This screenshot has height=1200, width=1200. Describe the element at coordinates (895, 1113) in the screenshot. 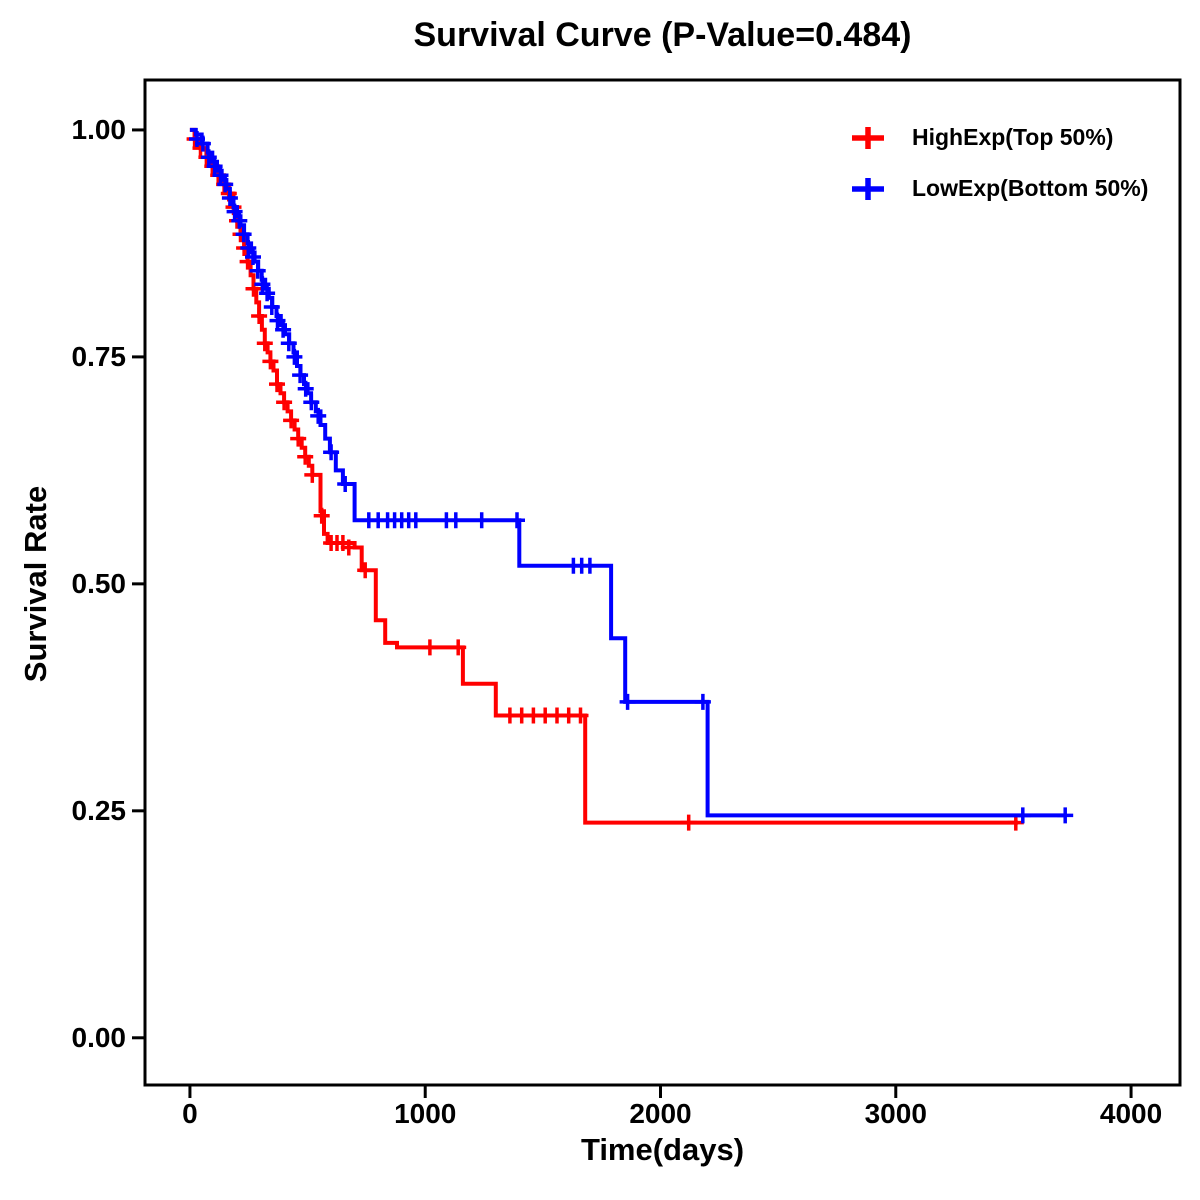

I see `x-tick-label: 3000` at that location.